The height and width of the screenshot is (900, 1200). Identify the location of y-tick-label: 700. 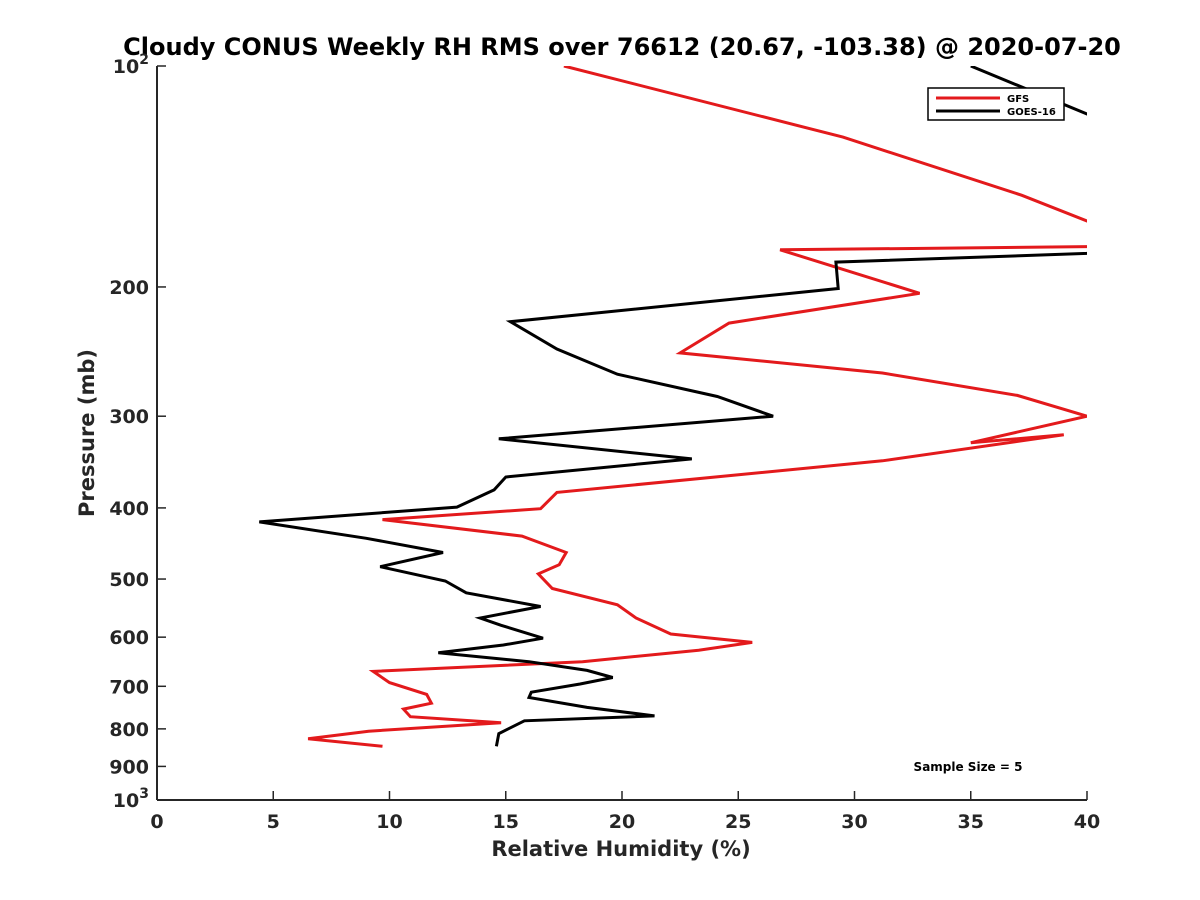
(129, 687).